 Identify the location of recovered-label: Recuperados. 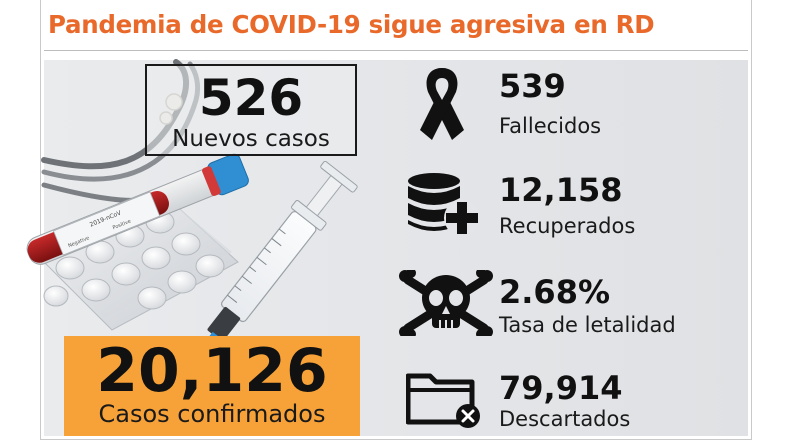
(567, 226).